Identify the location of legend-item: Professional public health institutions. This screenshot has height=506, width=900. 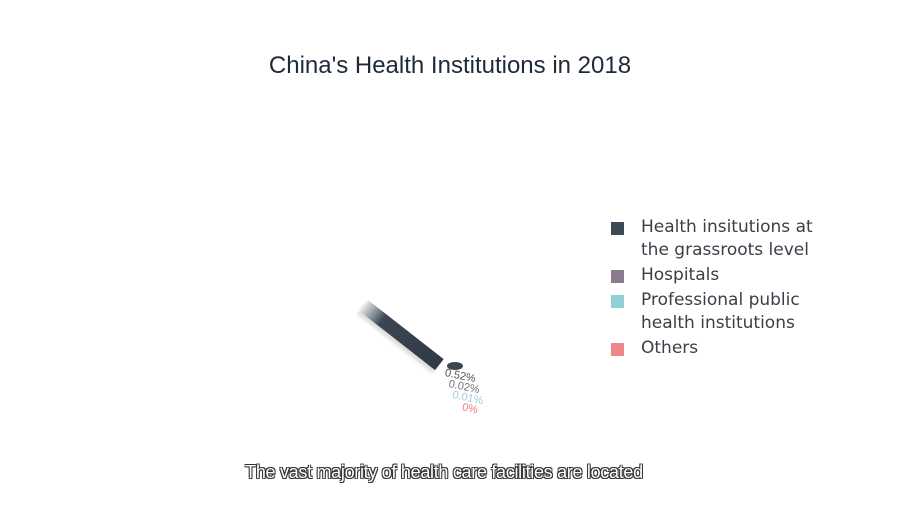
(721, 312).